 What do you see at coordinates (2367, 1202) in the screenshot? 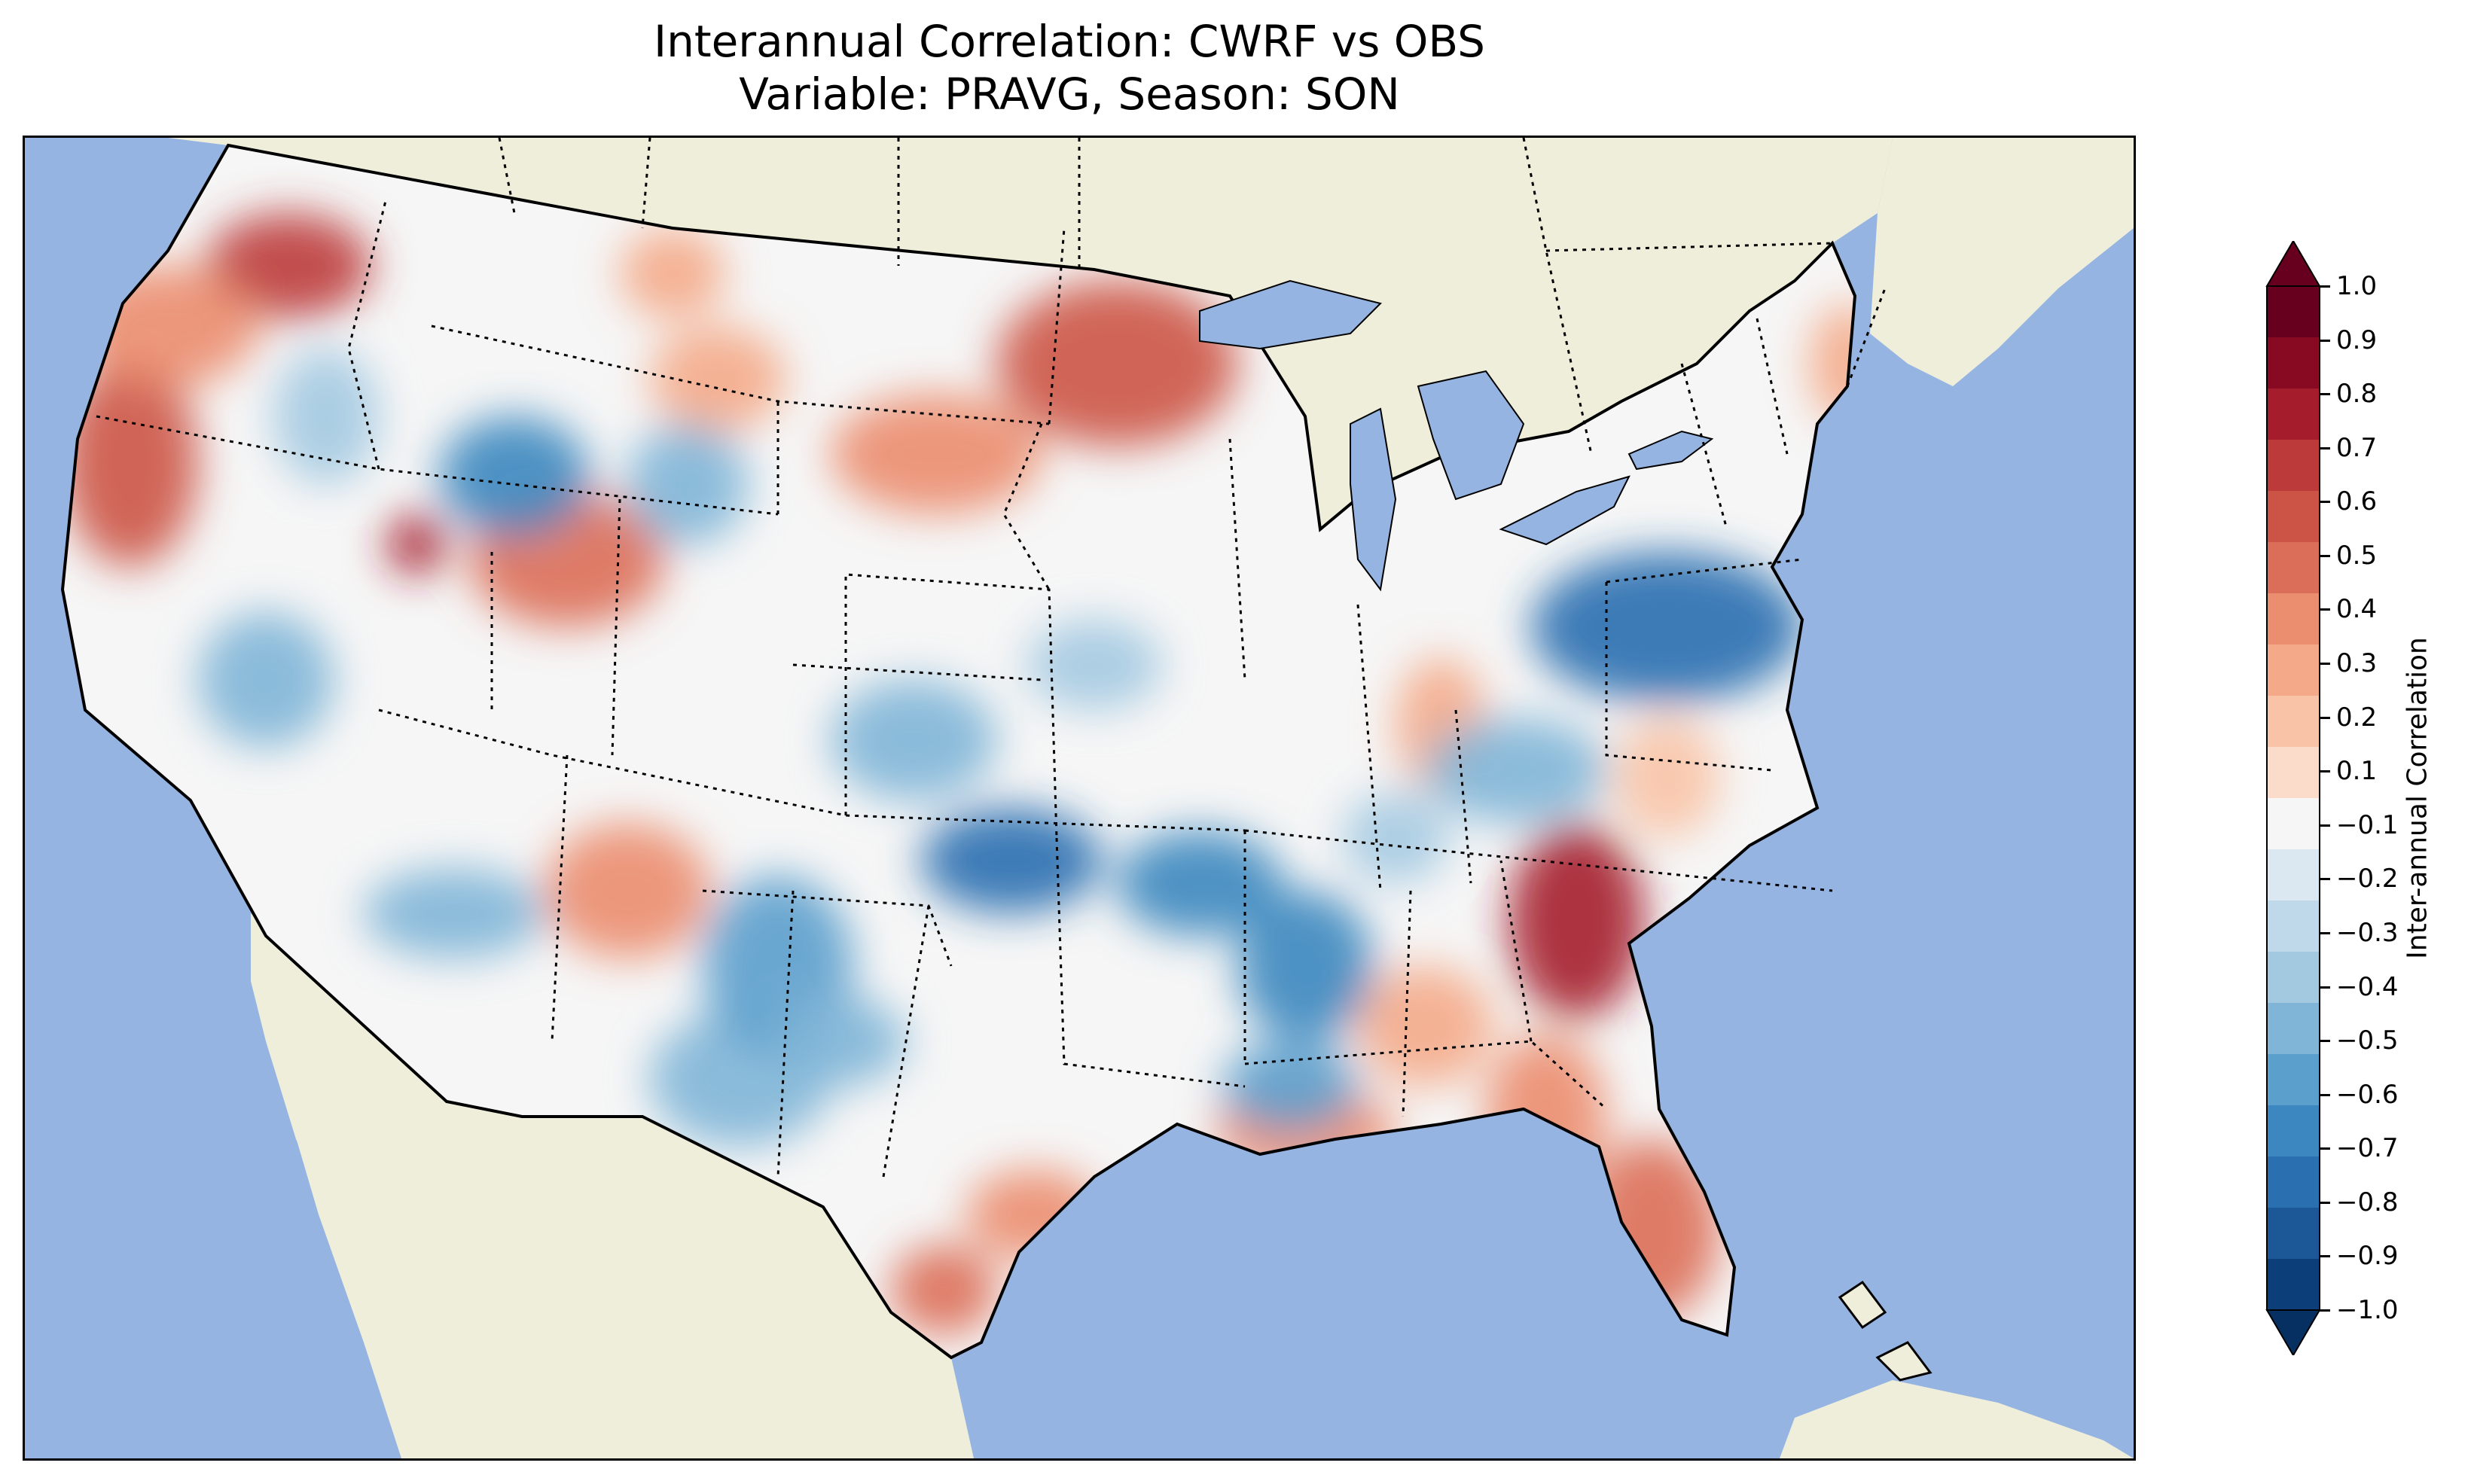
I see `colorbar-tick-label: −0.8` at bounding box center [2367, 1202].